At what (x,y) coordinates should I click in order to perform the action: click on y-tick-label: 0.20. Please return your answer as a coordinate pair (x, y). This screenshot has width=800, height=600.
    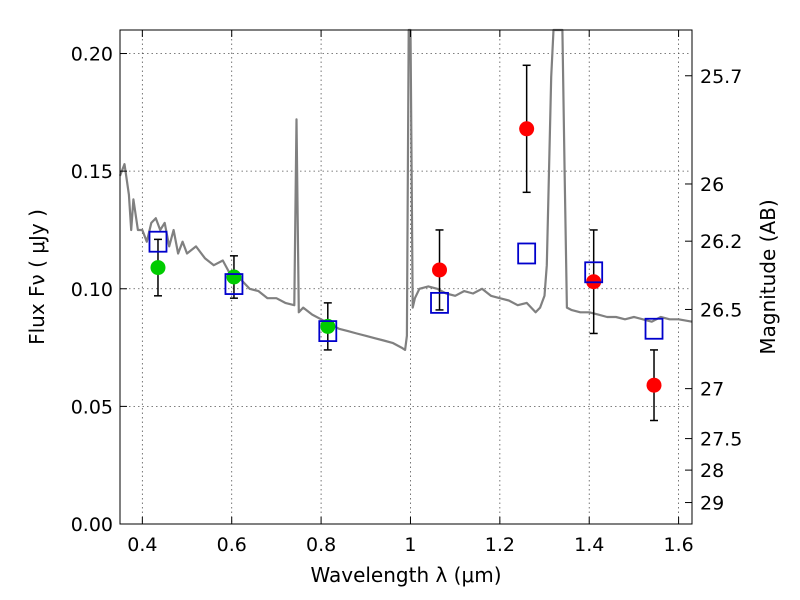
    Looking at the image, I should click on (92, 55).